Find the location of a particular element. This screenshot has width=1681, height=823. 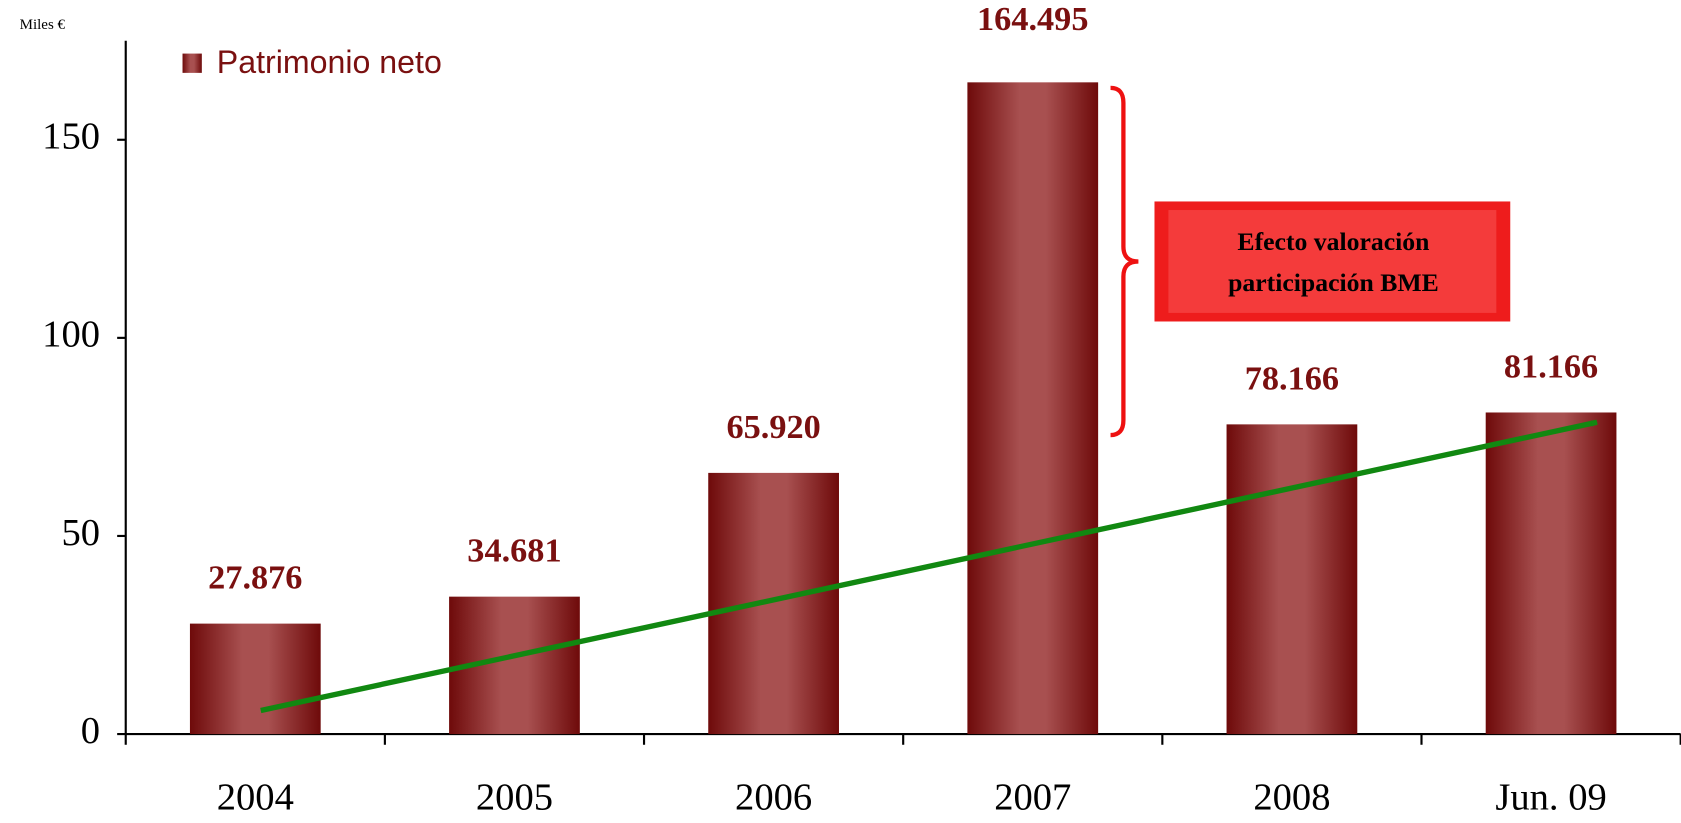

value-label: 81.166 is located at coordinates (1551, 366).